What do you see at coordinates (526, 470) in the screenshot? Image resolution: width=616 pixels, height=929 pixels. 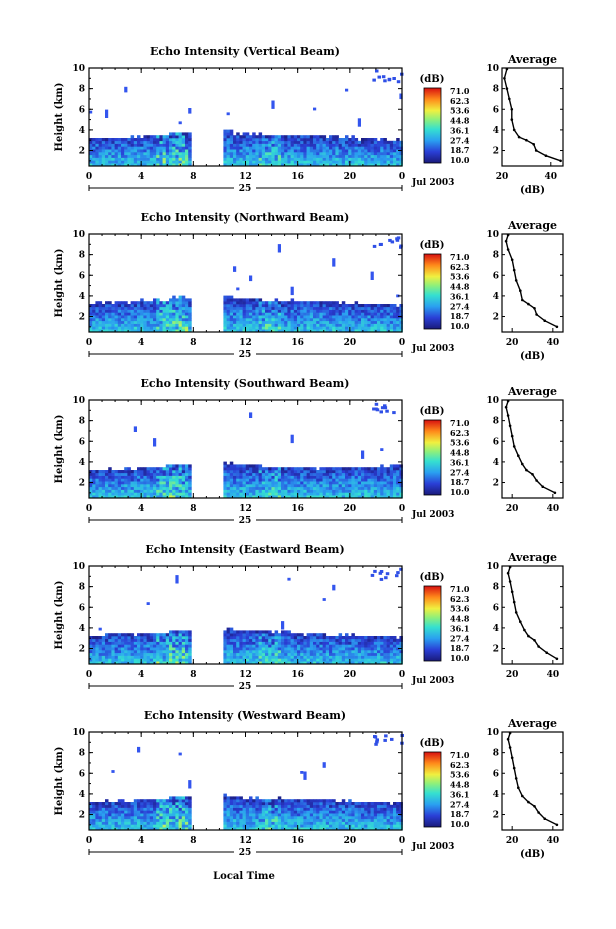 I see `average-profile-point` at bounding box center [526, 470].